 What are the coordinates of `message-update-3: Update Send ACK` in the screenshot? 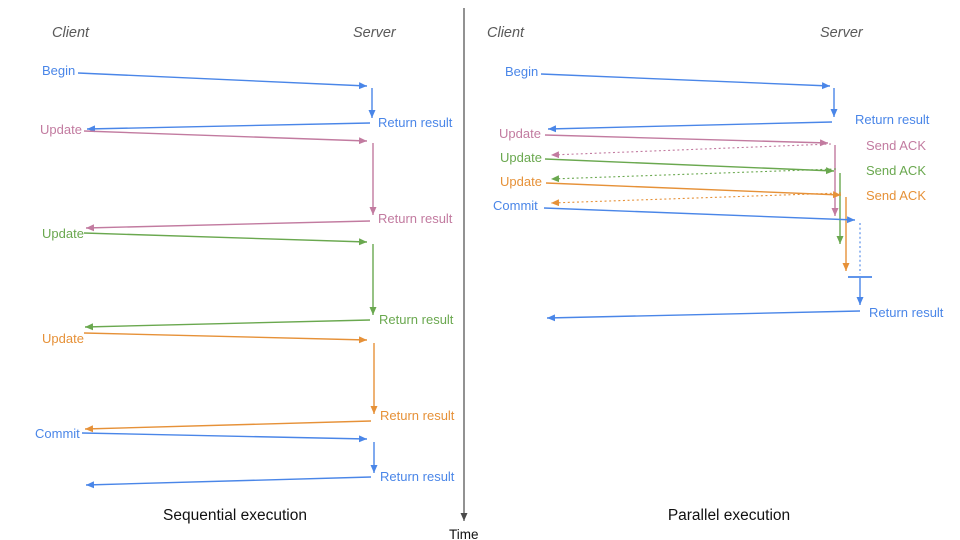 It's located at (713, 222).